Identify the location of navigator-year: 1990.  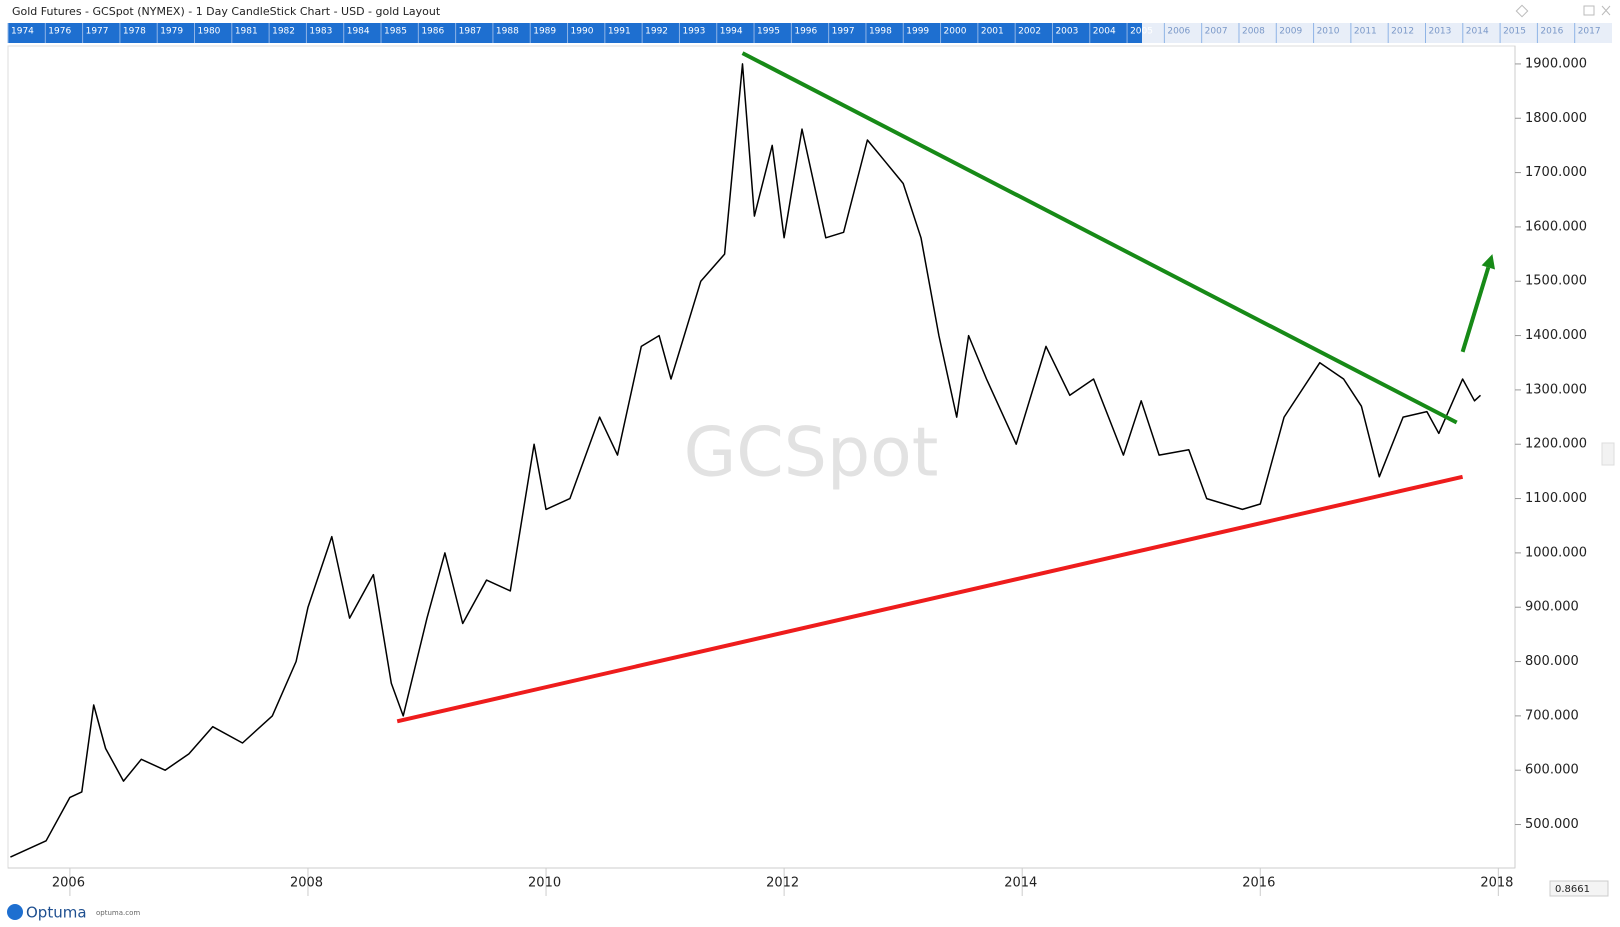
(582, 32).